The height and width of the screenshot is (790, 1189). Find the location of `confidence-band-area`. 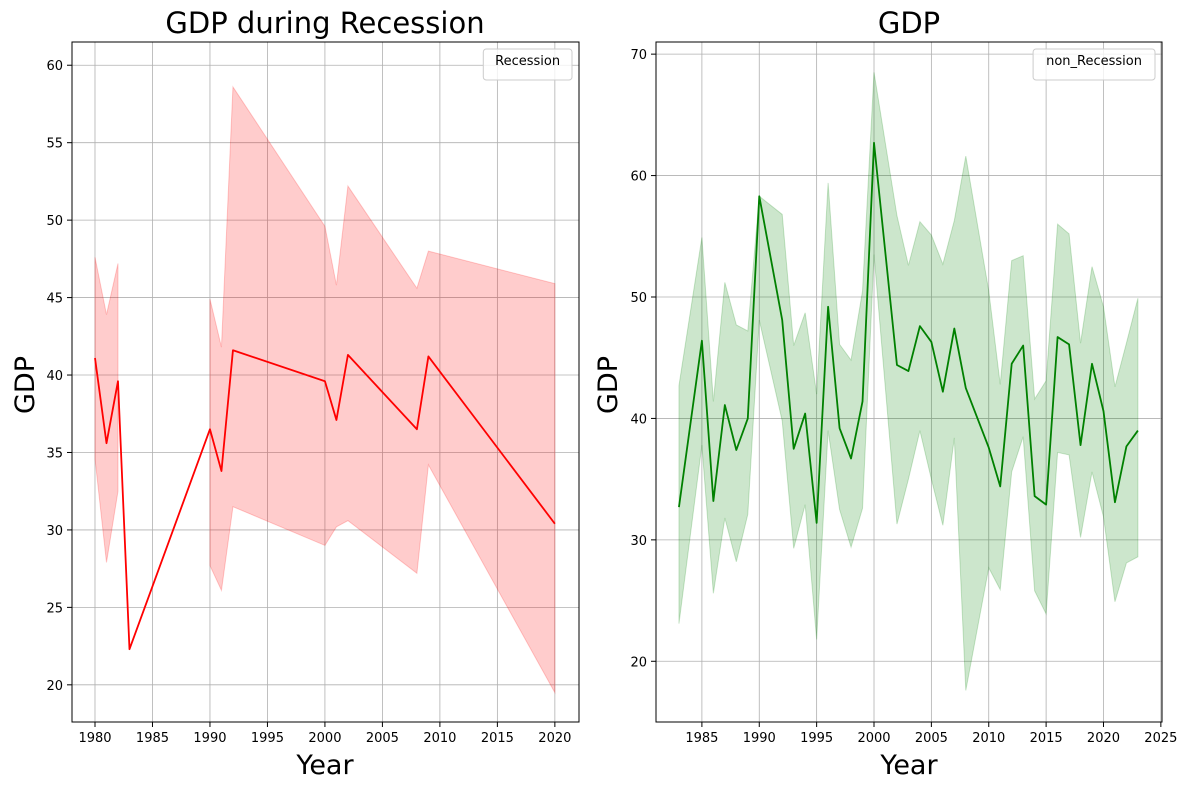

confidence-band-area is located at coordinates (106, 410).